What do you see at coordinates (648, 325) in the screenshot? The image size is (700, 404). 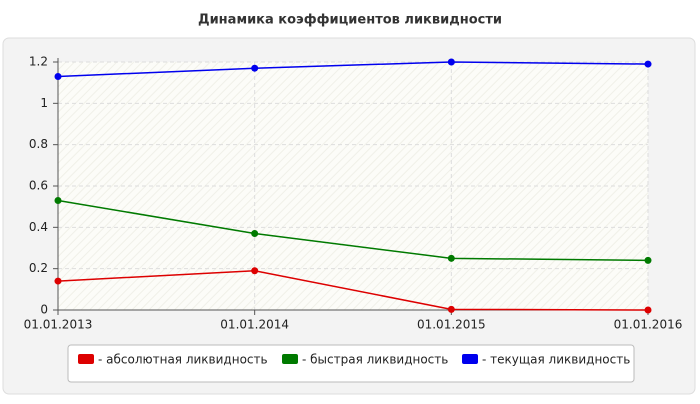 I see `x-tick-label: 01.01.2016` at bounding box center [648, 325].